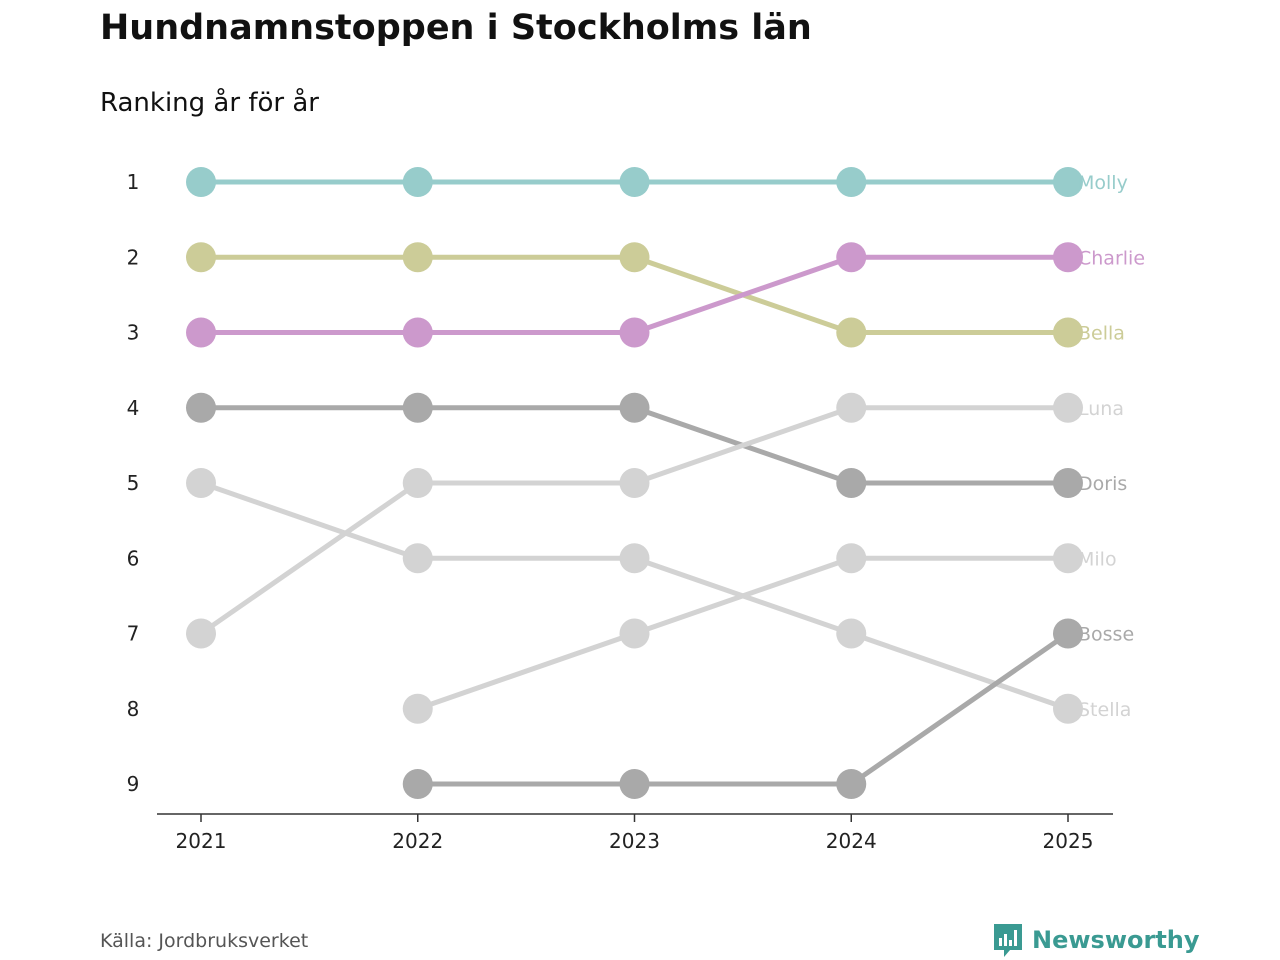 The width and height of the screenshot is (1280, 960). I want to click on series-line-milo, so click(743, 633).